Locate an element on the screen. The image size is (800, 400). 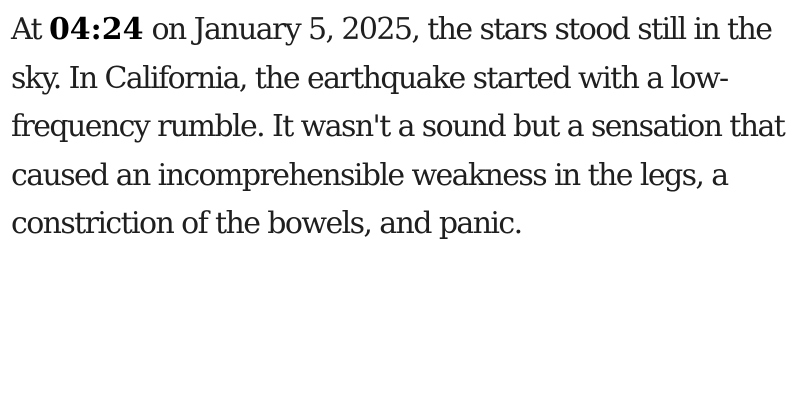
paragraph-prefix: At is located at coordinates (30, 29).